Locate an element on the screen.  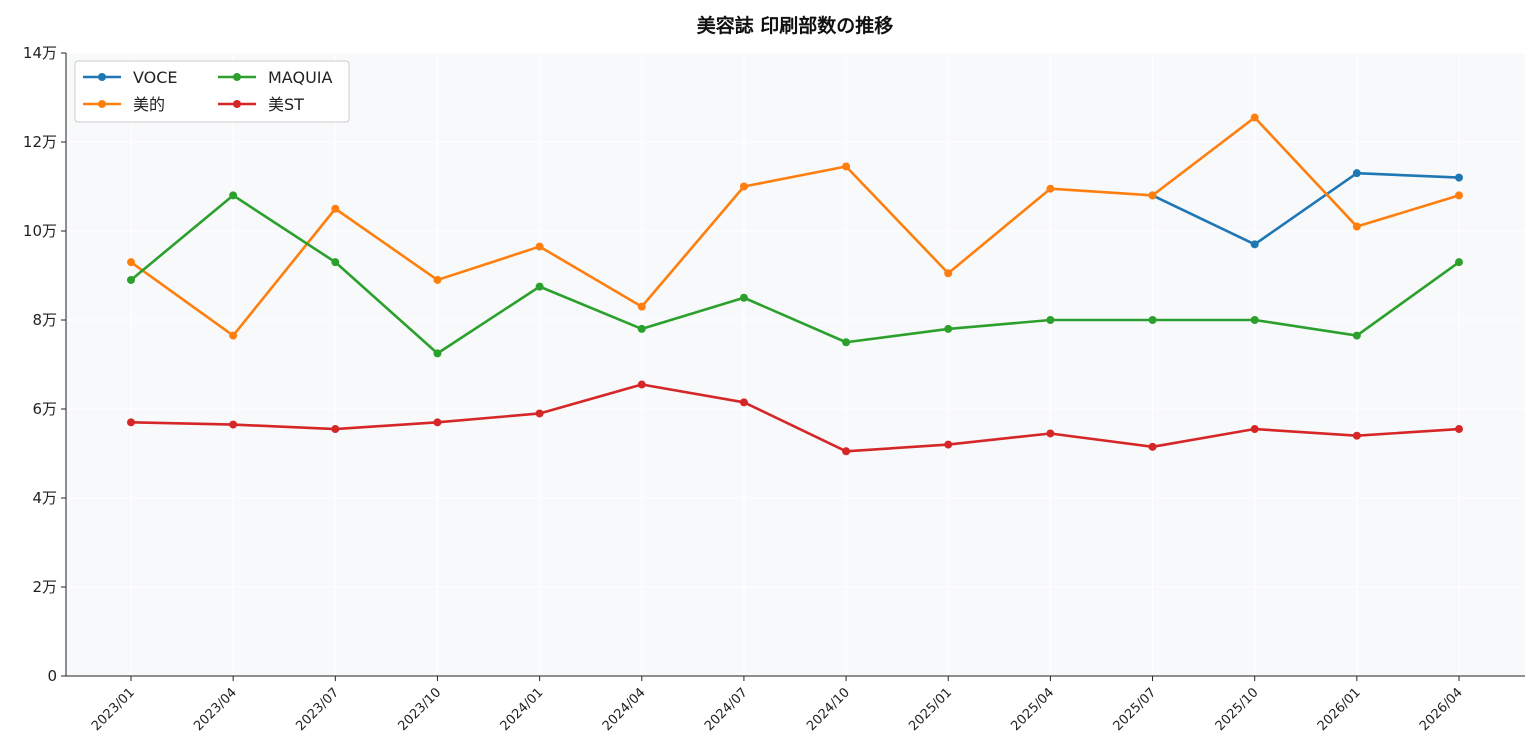
legend-item: MAQUIA is located at coordinates (275, 77).